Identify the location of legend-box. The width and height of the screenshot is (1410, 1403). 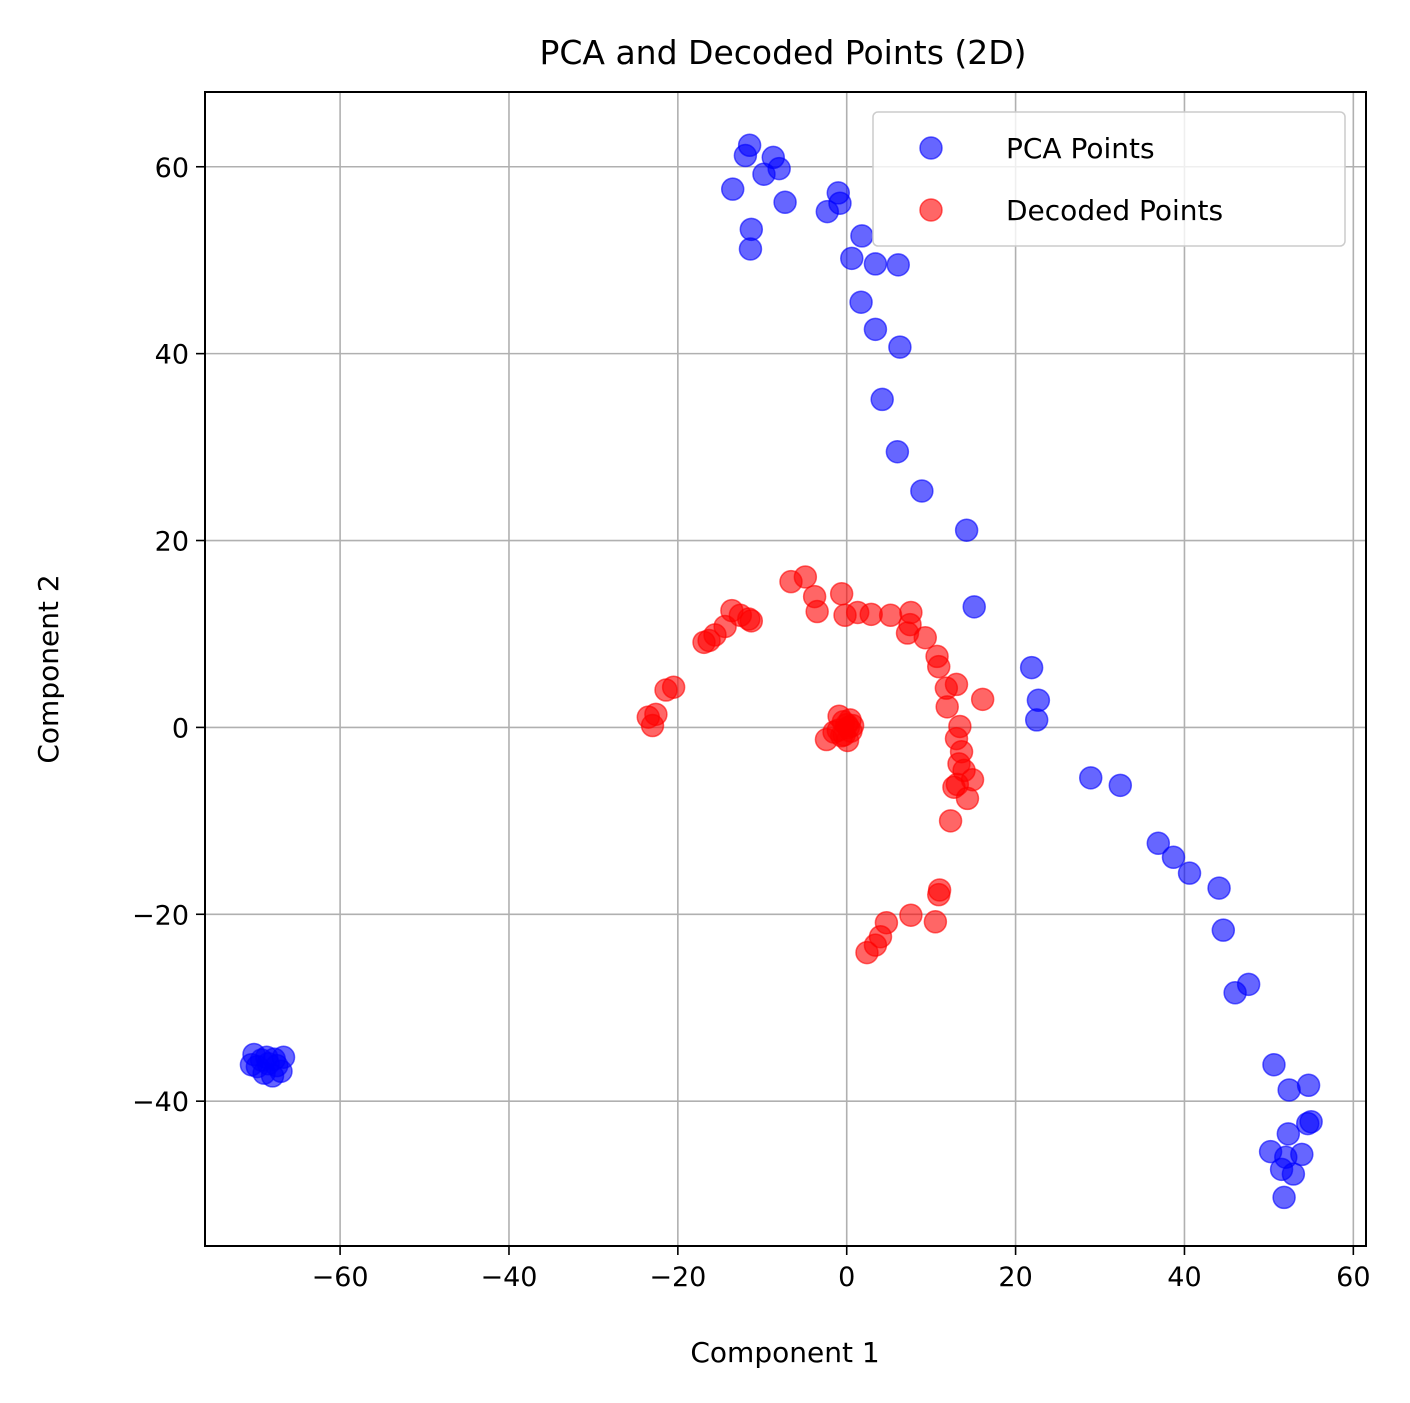
(1109, 179).